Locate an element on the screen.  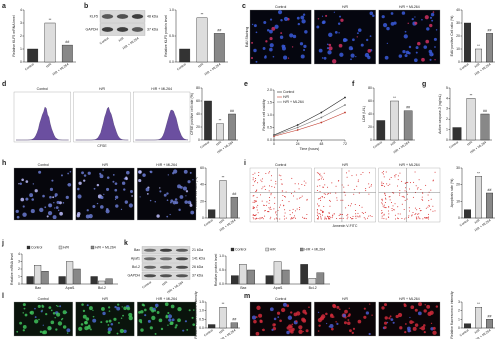
panel-letter: g is located at coordinates (424, 84).